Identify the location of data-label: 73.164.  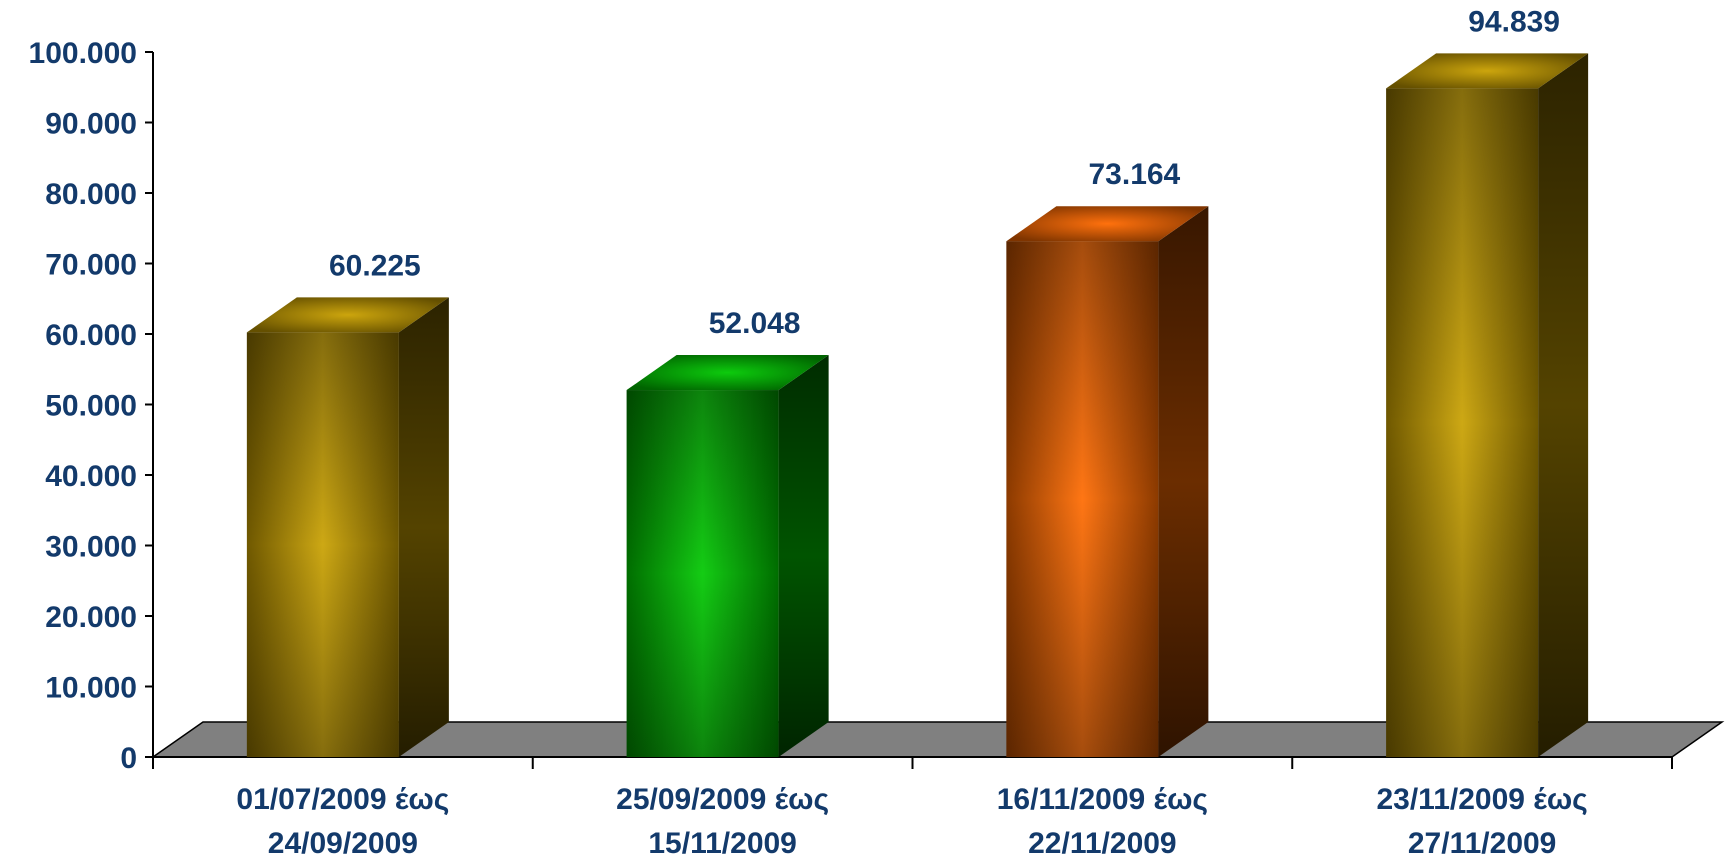
(1134, 174).